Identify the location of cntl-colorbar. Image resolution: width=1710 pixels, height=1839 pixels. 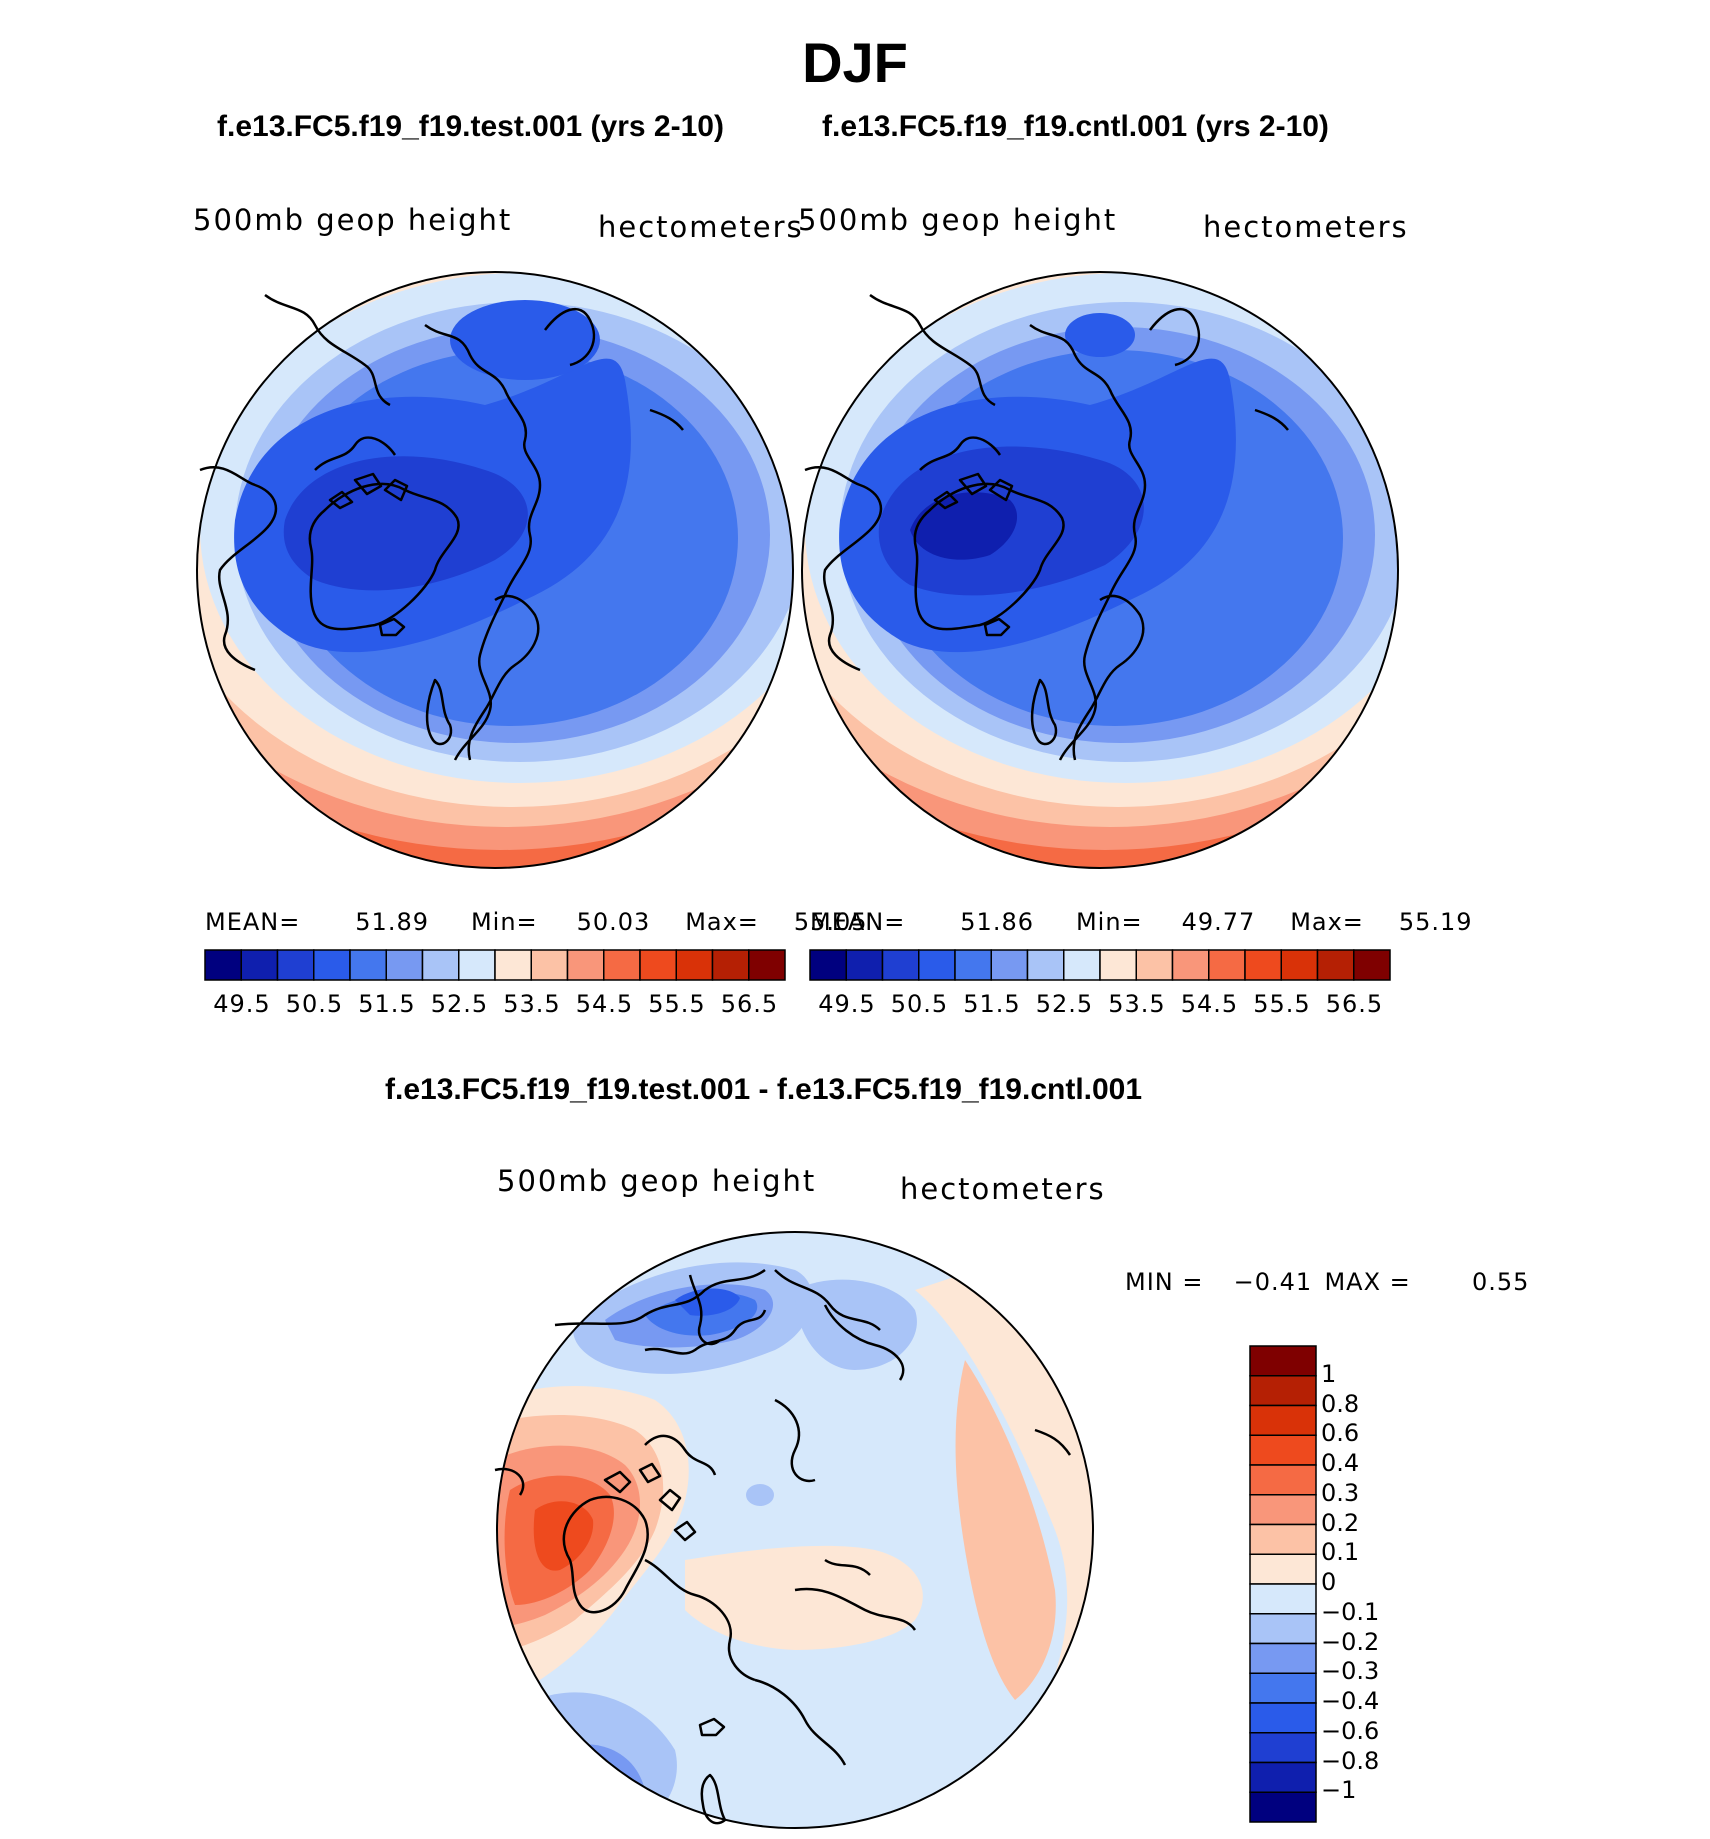
(1100, 965).